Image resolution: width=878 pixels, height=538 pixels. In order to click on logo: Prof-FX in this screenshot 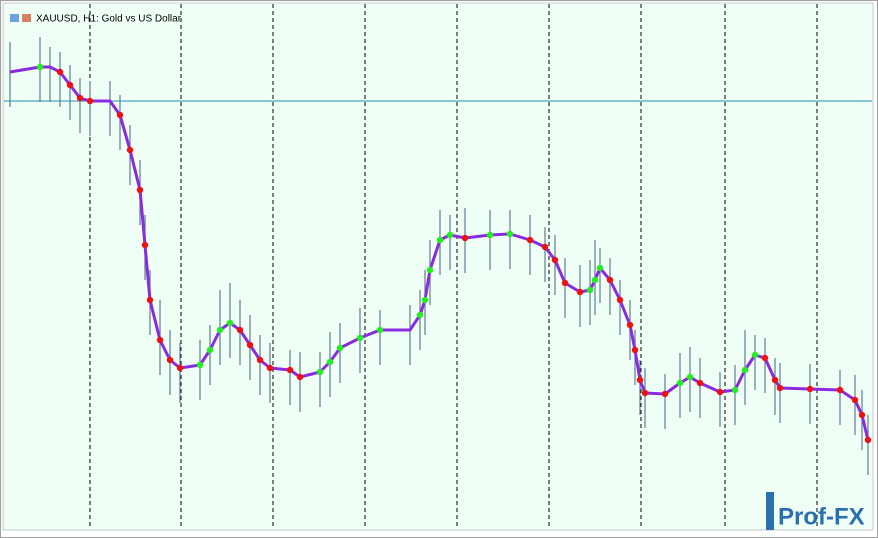, I will do `click(821, 516)`.